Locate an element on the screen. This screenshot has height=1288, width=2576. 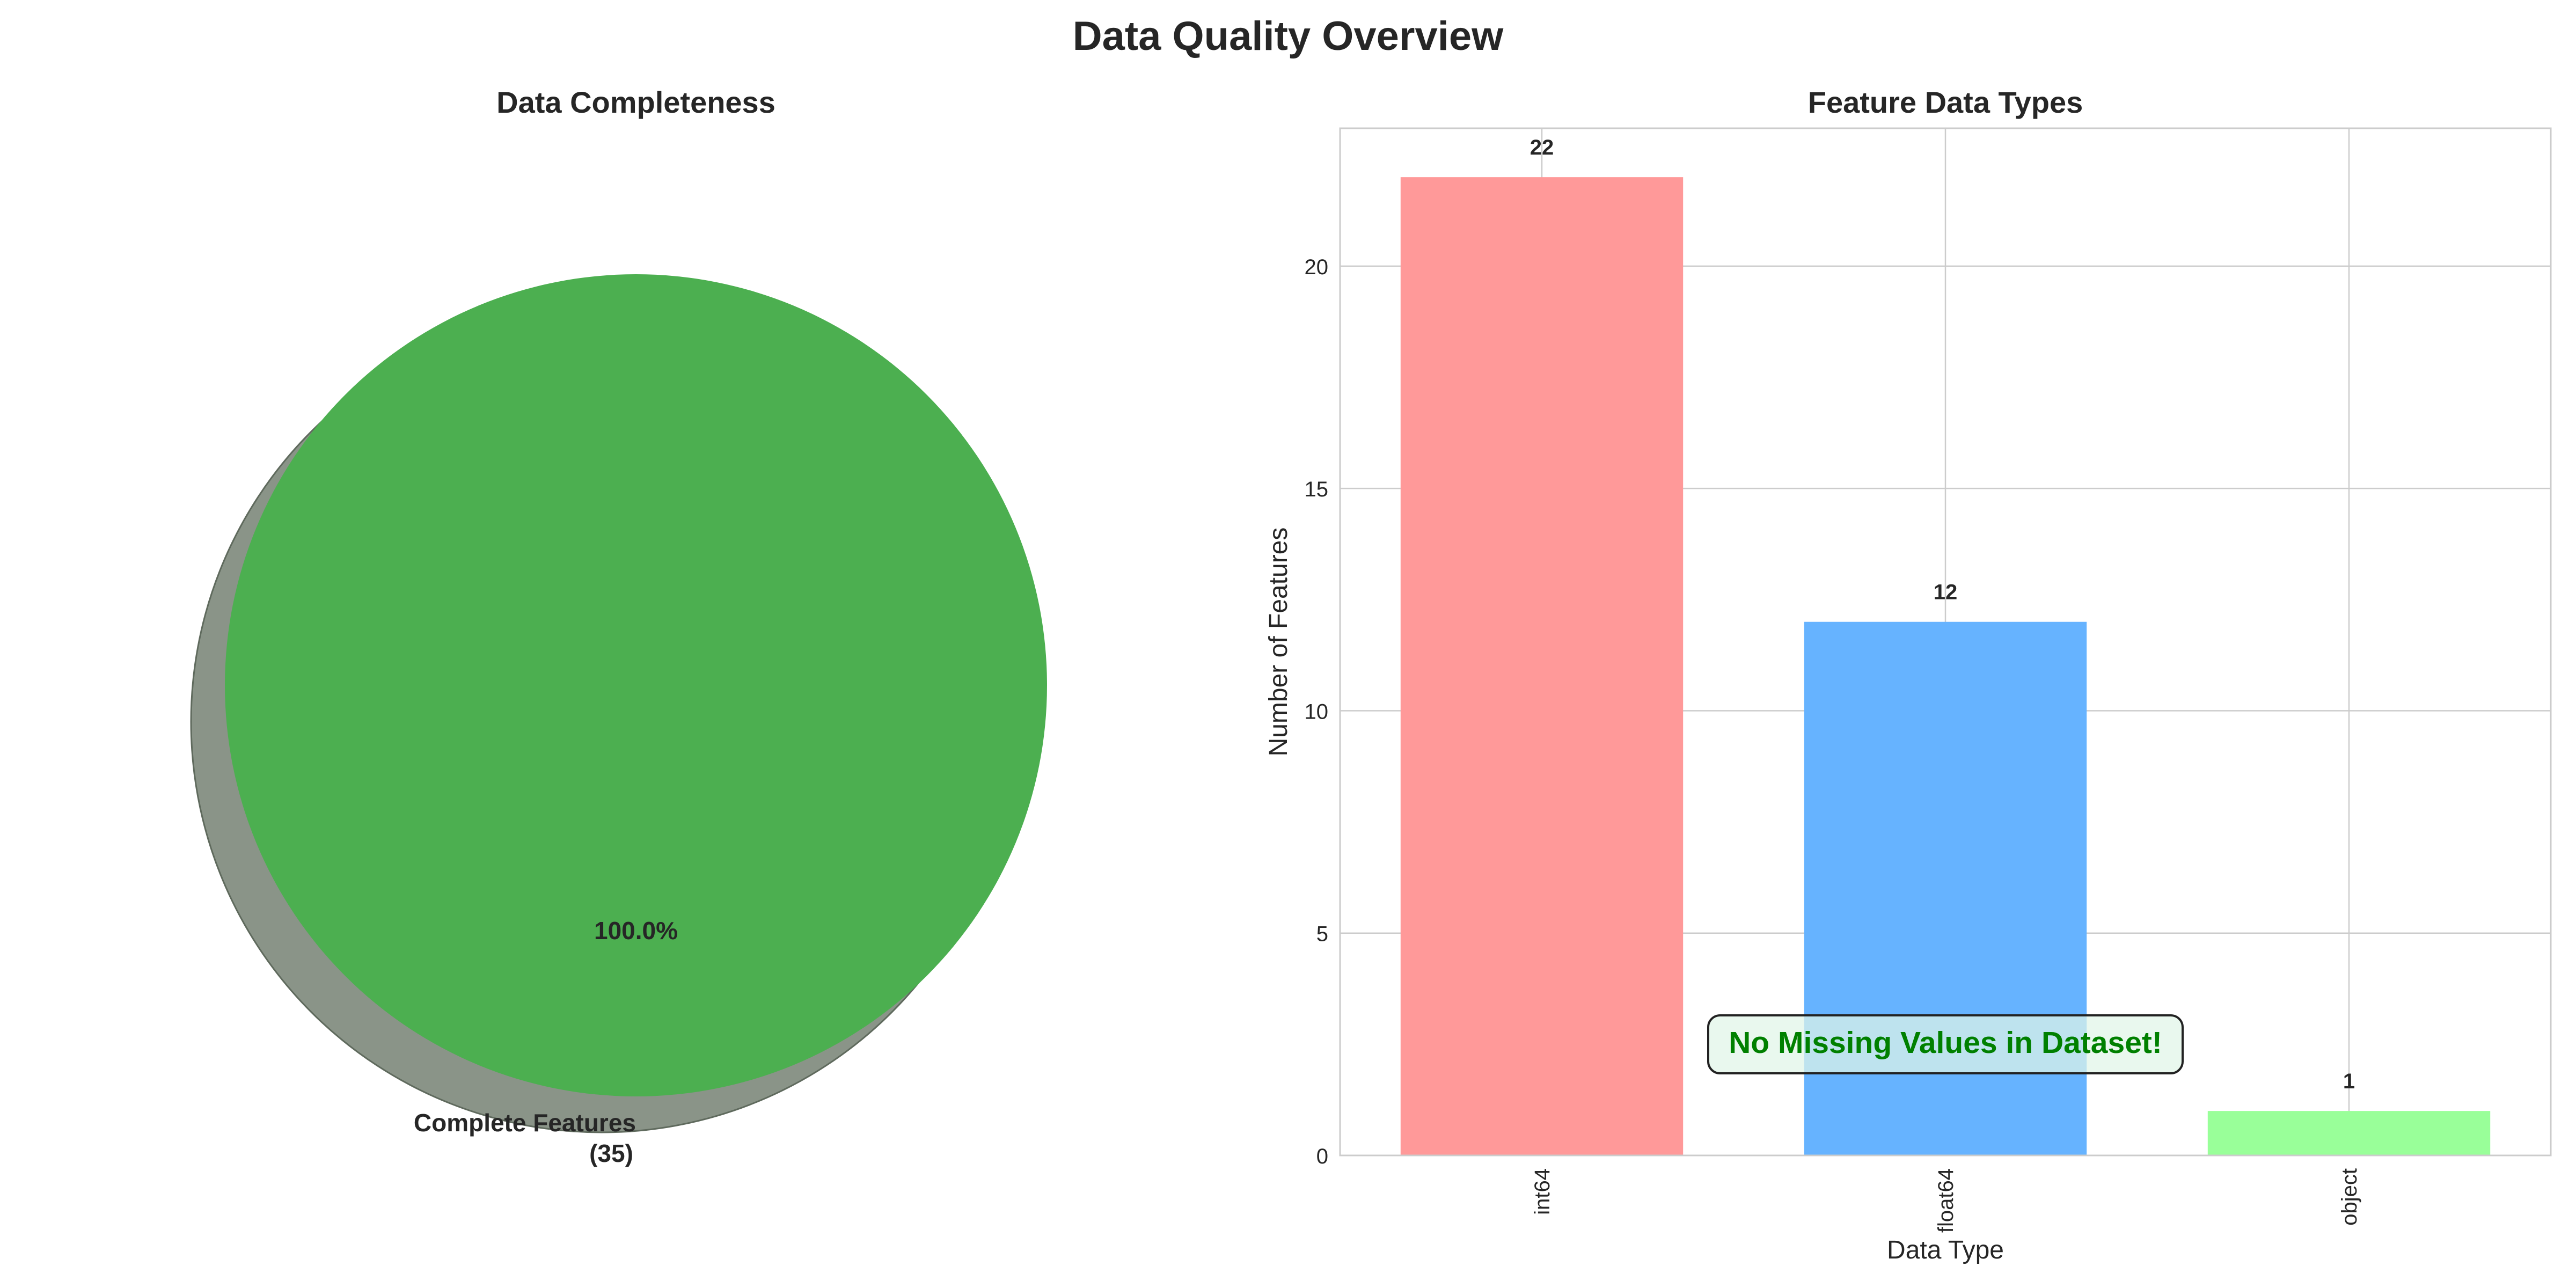
bar-object is located at coordinates (2349, 1133).